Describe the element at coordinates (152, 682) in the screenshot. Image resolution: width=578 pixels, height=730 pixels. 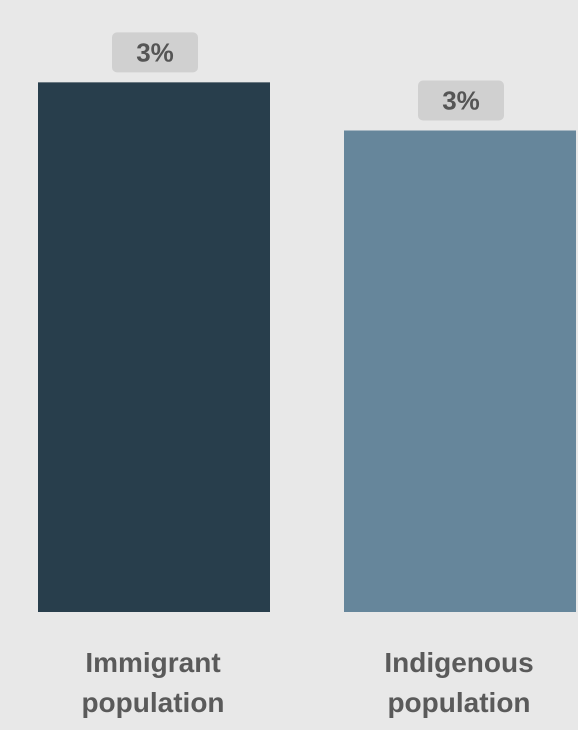
I see `category-label: Immigrant population` at that location.